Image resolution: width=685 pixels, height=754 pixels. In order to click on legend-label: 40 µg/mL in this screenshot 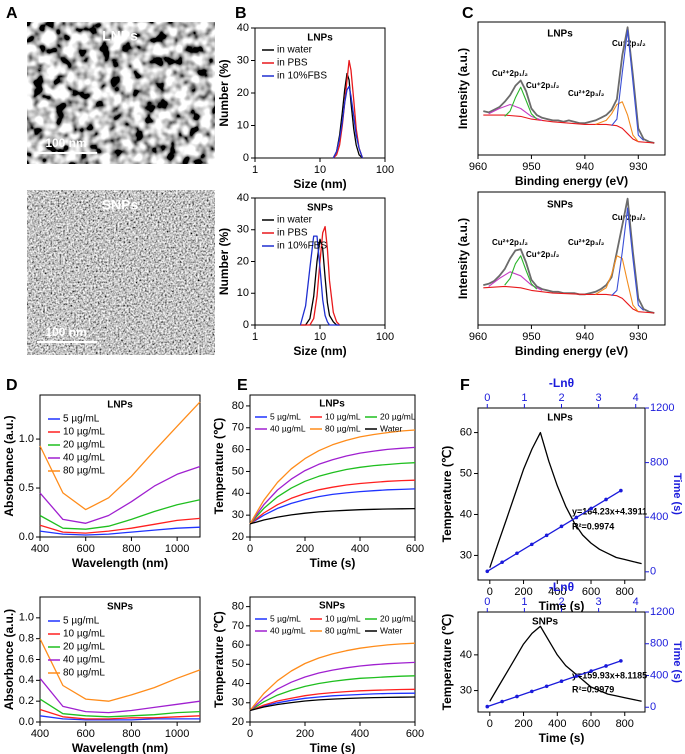, I will do `click(84, 458)`.